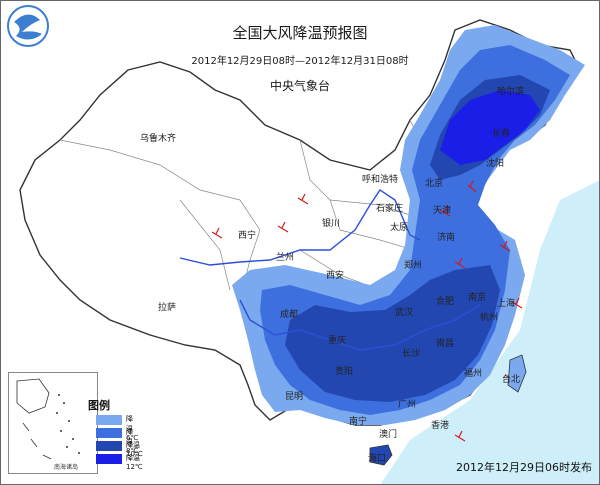 Image resolution: width=600 pixels, height=485 pixels. Describe the element at coordinates (404, 313) in the screenshot. I see `city-label-wuhan: 武汉` at that location.